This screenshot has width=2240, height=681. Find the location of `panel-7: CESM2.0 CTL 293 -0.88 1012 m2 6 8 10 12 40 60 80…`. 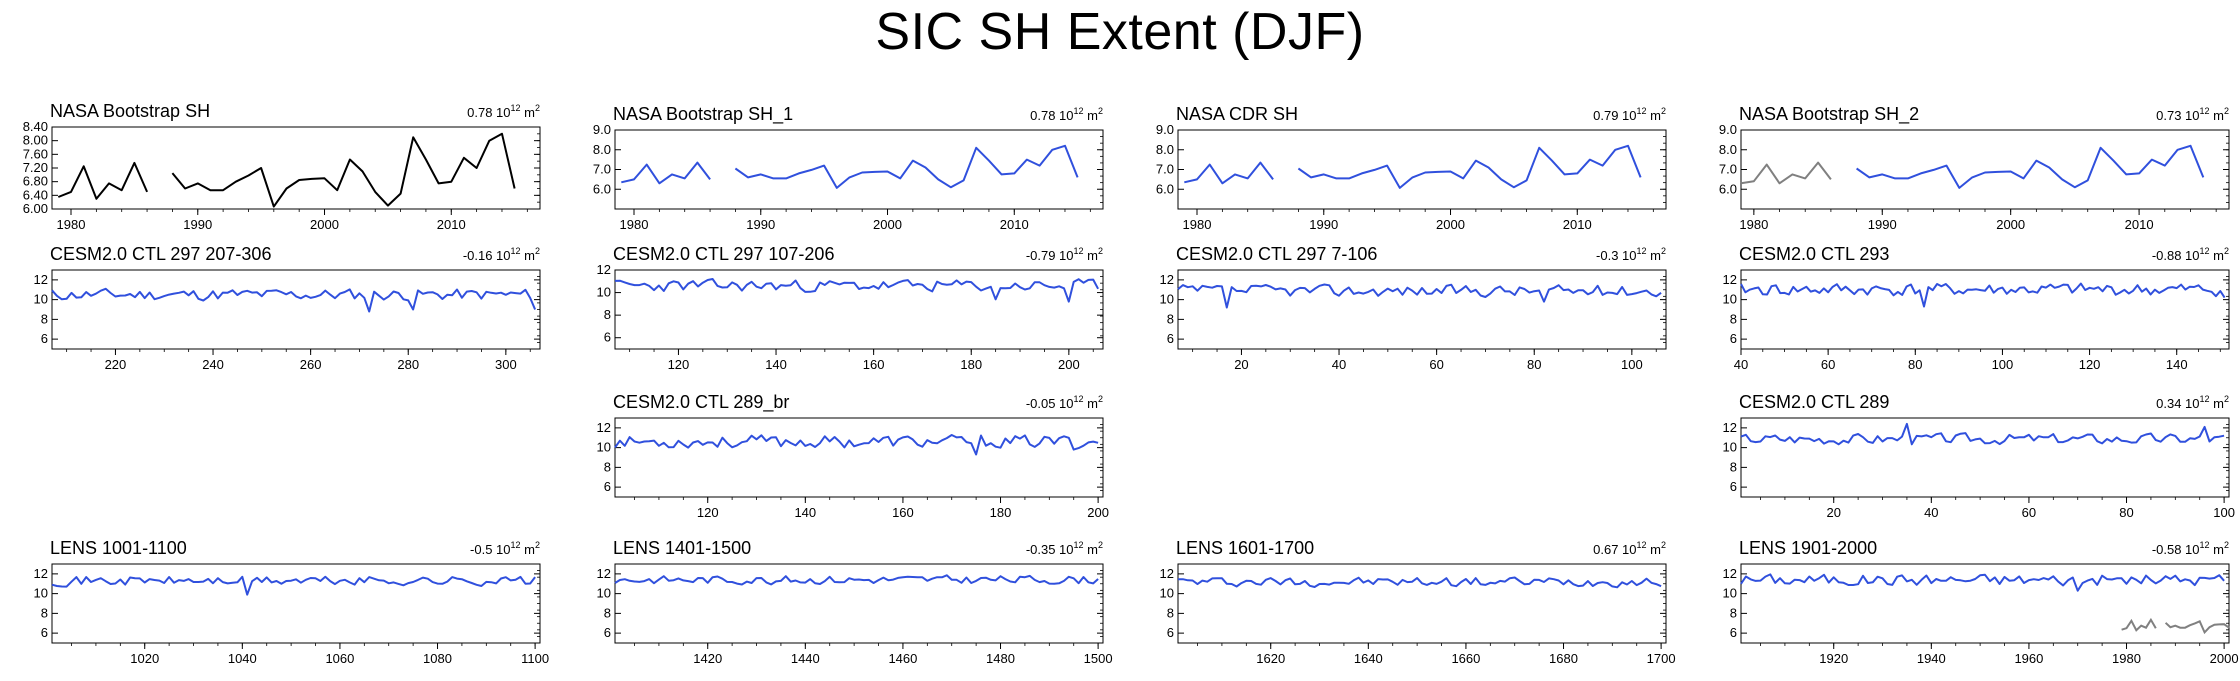

panel-7: CESM2.0 CTL 293 -0.88 1012 m2 6 8 10 12 40 60 80… is located at coordinates (1976, 308).